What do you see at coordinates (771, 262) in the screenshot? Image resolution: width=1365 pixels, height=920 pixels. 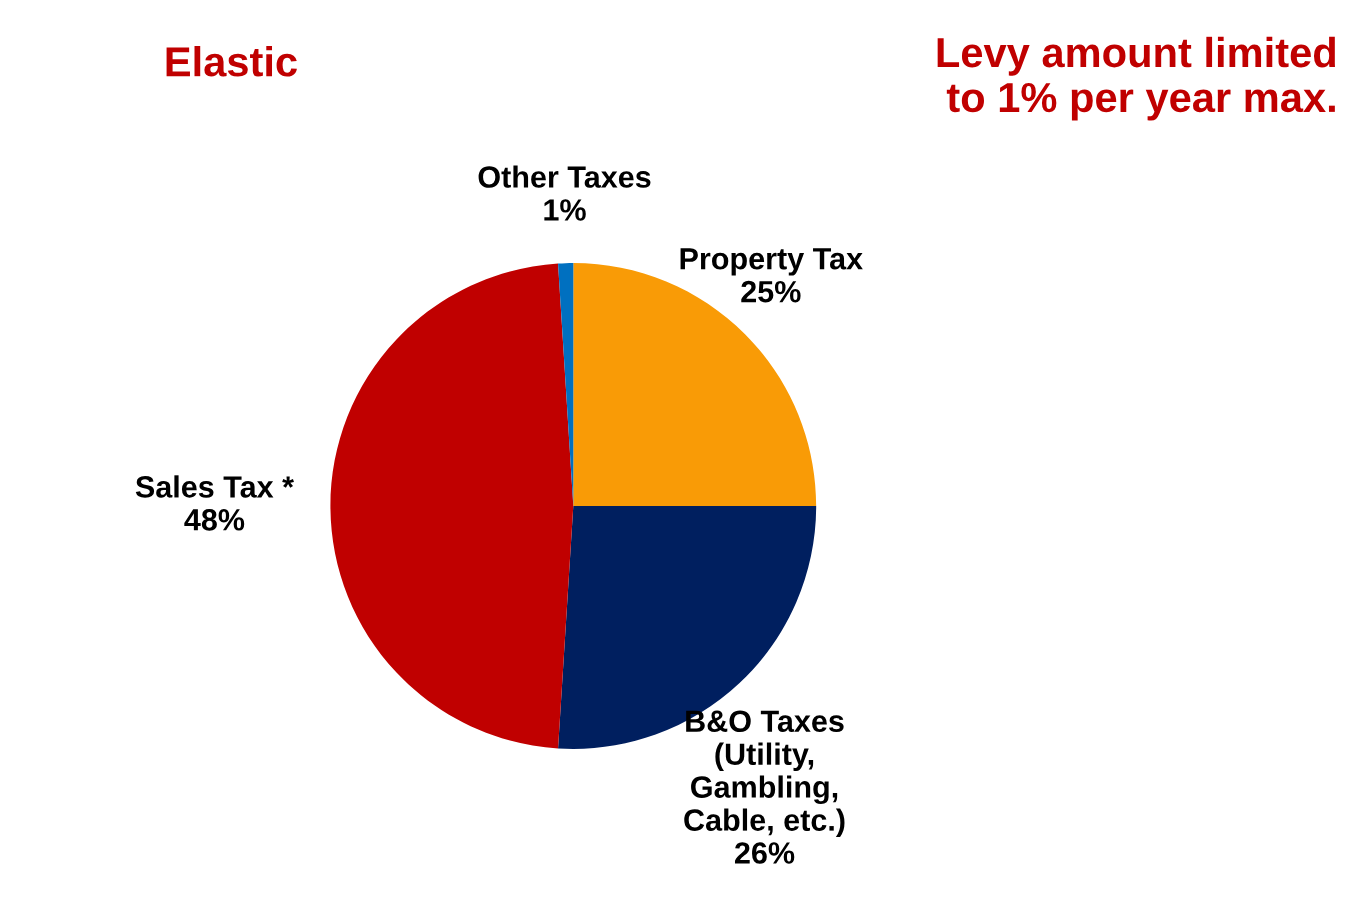 I see `slice-label: Property Tax` at bounding box center [771, 262].